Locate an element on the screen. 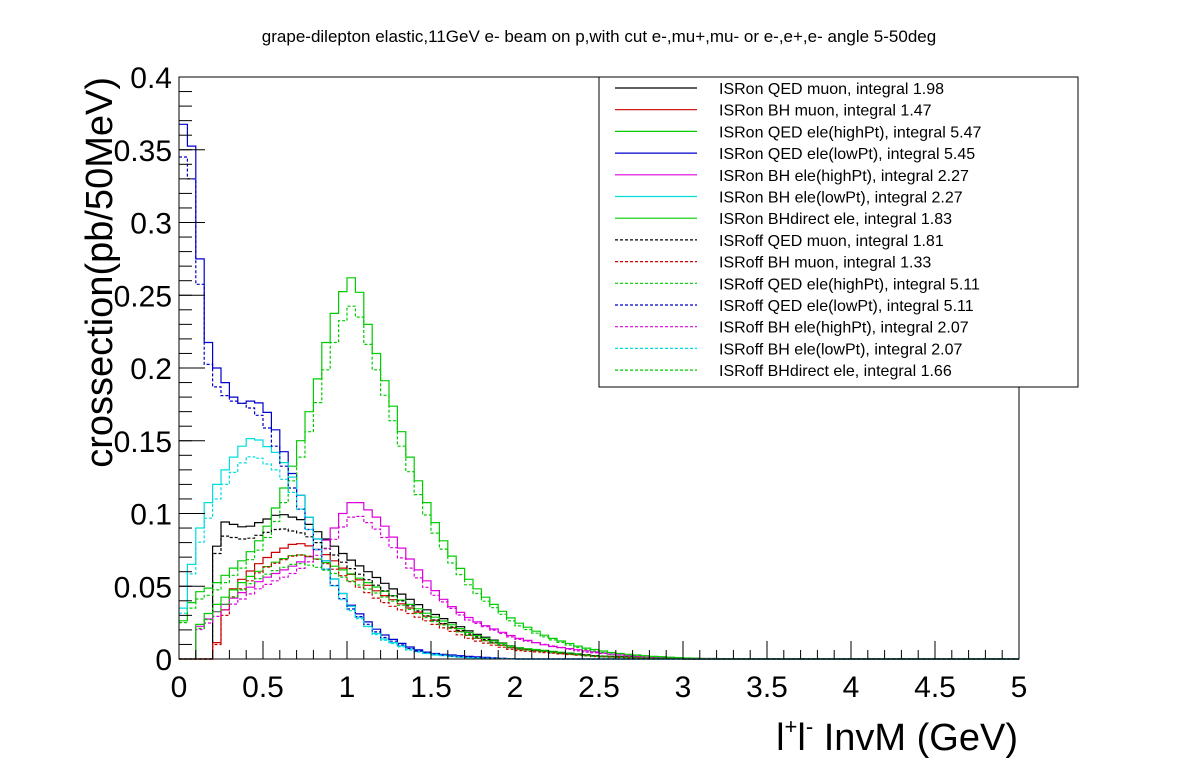 This screenshot has height=776, width=1198. x-tick-label: 2.5 is located at coordinates (599, 687).